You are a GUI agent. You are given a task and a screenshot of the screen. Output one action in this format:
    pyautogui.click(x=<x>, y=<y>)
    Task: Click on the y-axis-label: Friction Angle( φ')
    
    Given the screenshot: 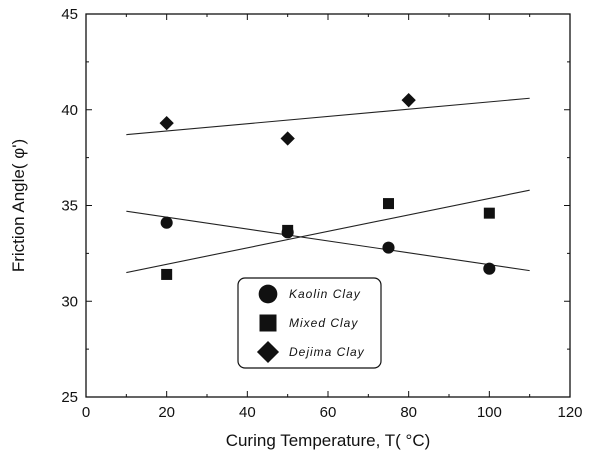 What is the action you would take?
    pyautogui.click(x=18, y=205)
    